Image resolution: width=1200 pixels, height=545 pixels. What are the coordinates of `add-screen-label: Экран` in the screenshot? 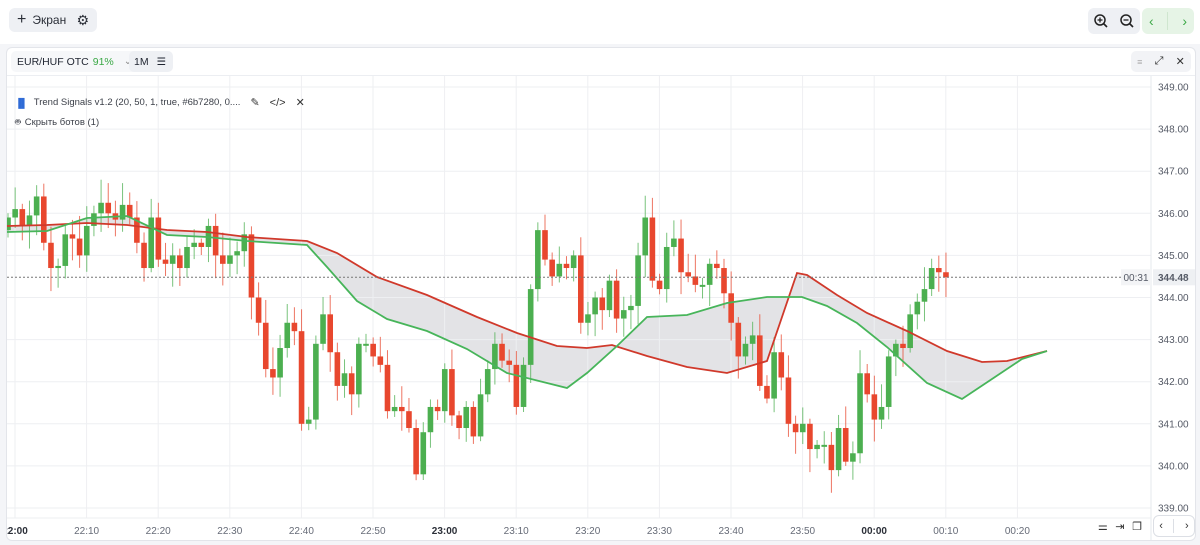 It's located at (49, 20).